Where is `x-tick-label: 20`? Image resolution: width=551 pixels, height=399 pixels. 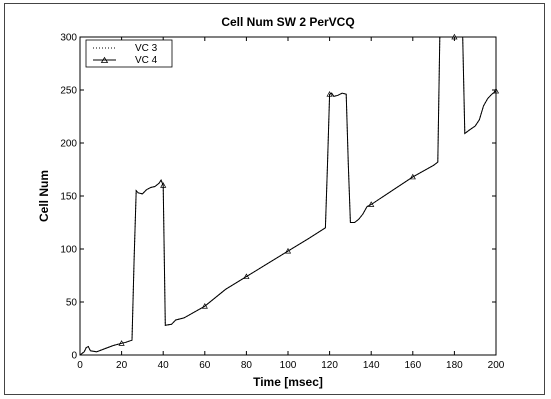
x-tick-label: 20 is located at coordinates (122, 365).